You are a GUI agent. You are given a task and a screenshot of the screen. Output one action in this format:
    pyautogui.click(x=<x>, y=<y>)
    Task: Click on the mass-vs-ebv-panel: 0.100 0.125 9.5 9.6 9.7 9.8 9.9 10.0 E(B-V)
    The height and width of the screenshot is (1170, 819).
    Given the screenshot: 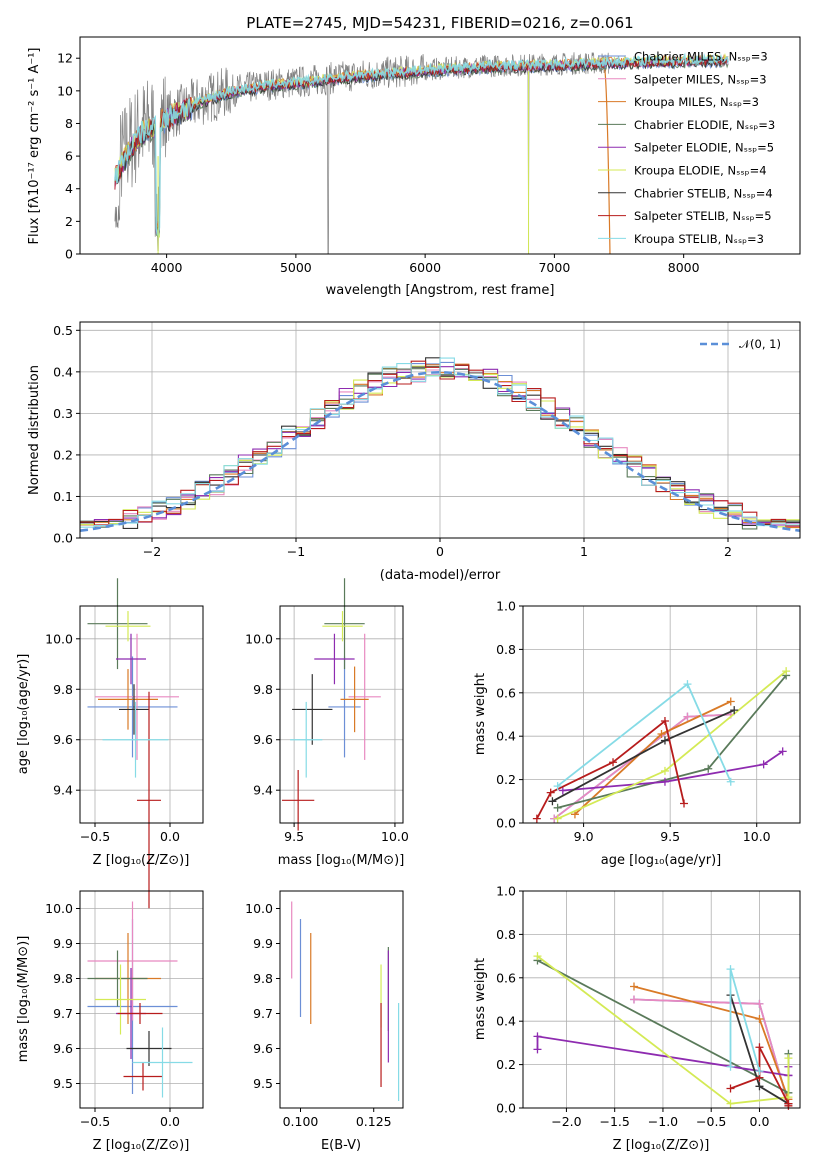 What is the action you would take?
    pyautogui.click(x=324, y=1021)
    